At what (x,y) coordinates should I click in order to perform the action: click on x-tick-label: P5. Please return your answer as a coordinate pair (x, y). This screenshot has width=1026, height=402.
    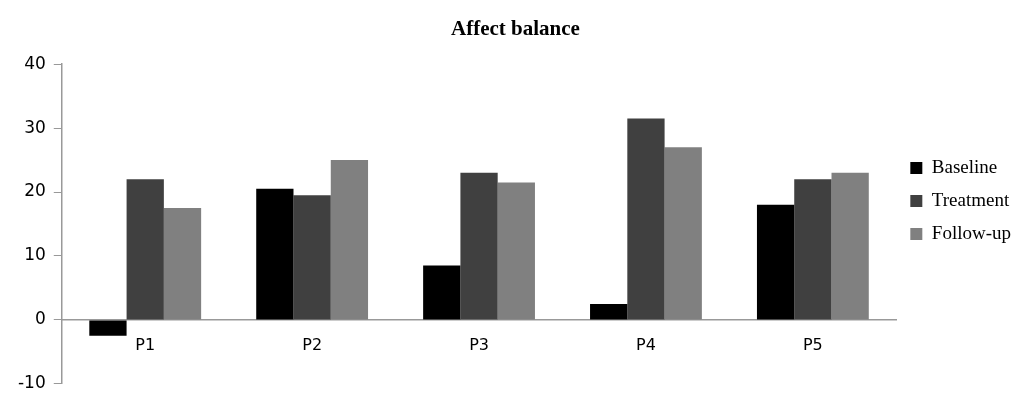
    Looking at the image, I should click on (812, 344).